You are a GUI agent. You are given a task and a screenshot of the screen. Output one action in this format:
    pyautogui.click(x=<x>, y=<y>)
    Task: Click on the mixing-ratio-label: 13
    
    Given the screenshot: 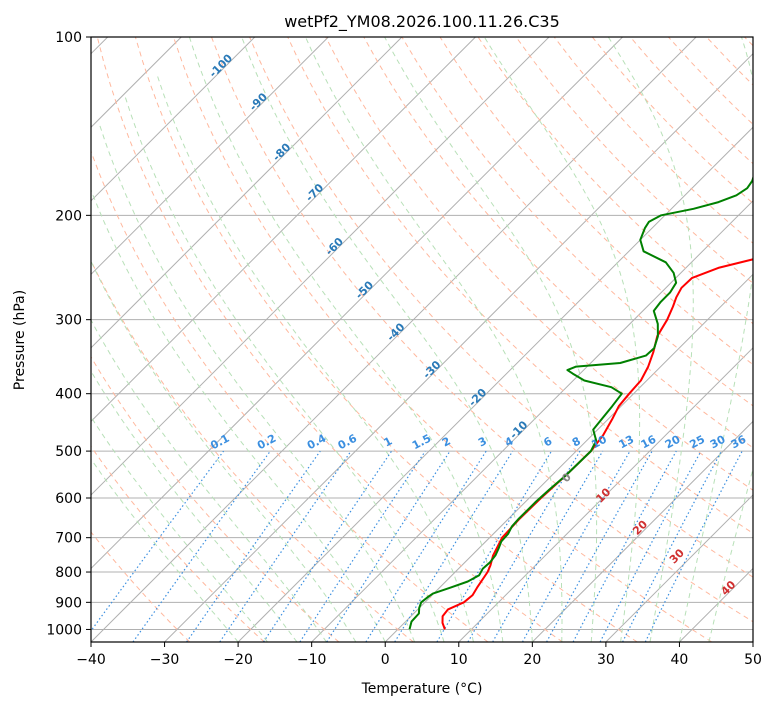 What is the action you would take?
    pyautogui.click(x=627, y=442)
    